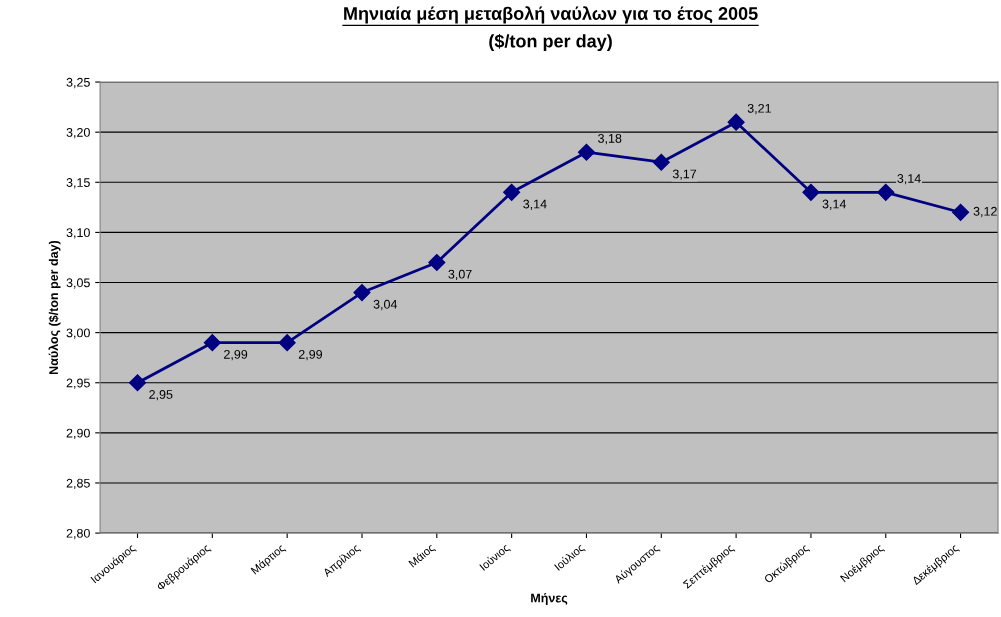 The height and width of the screenshot is (617, 1001). Describe the element at coordinates (610, 139) in the screenshot. I see `data-label: 3,18` at that location.